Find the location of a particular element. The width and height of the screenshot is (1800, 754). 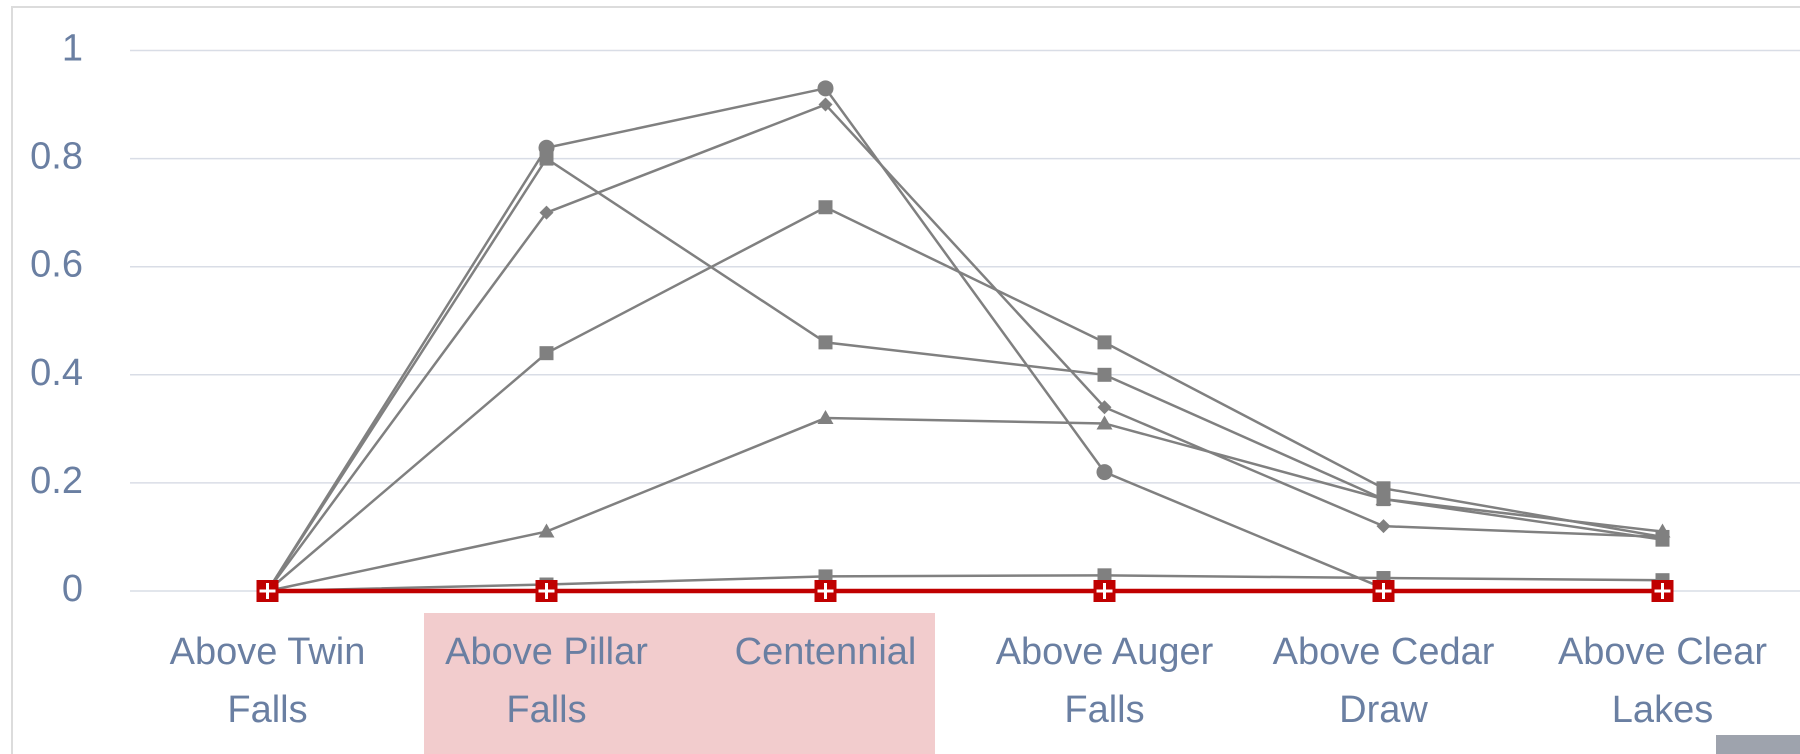

y-tick-label: 0.6 is located at coordinates (56, 265).